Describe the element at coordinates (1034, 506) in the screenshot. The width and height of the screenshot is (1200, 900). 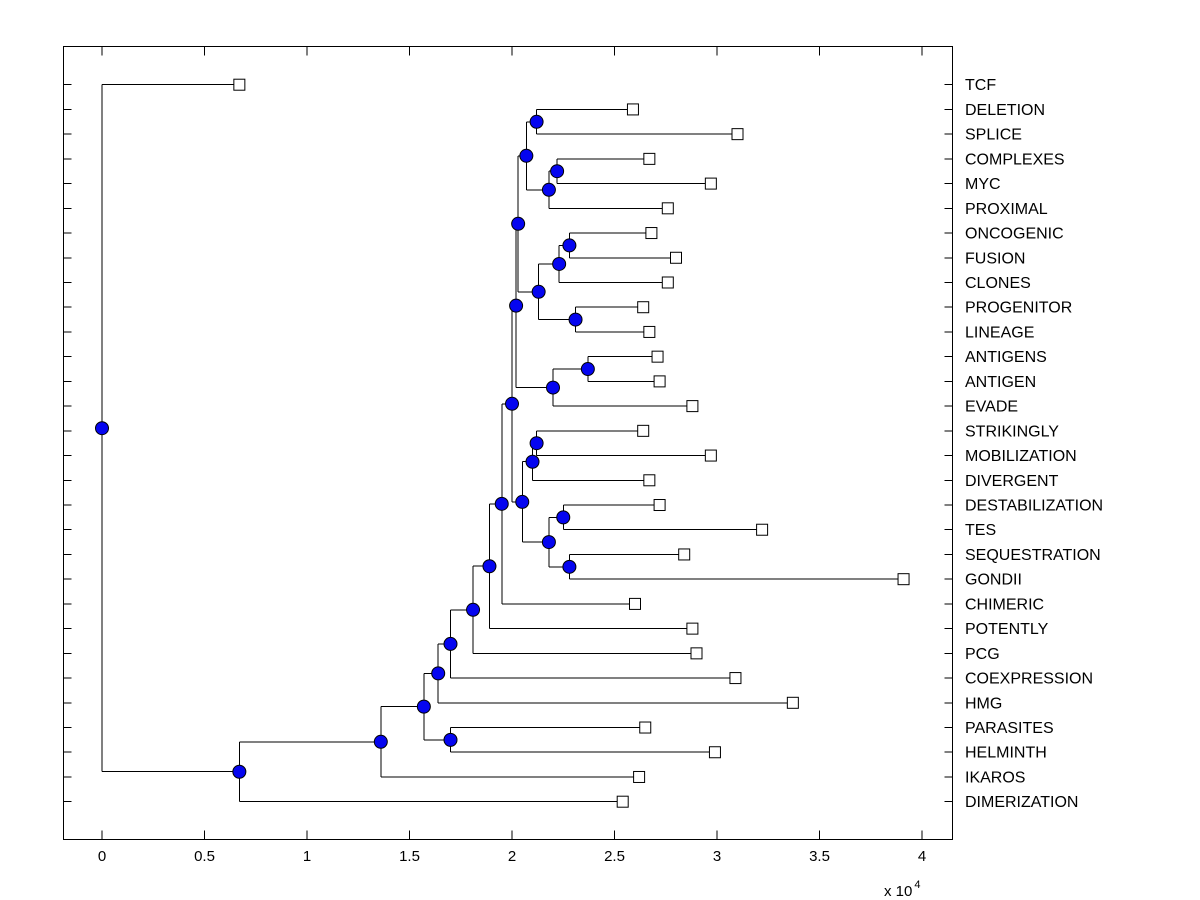
I see `leaf-label: DESTABILIZATION` at that location.